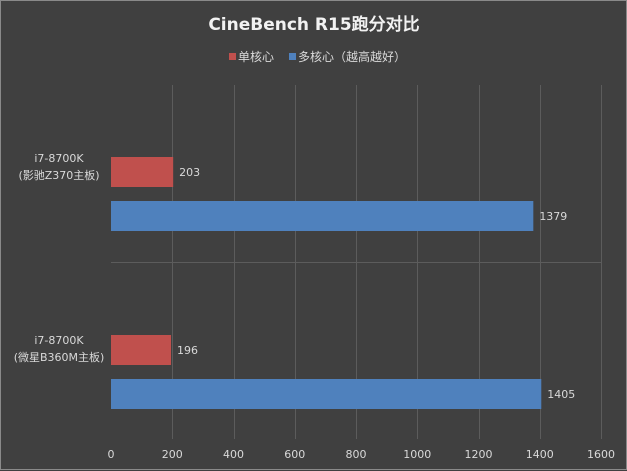 This screenshot has width=627, height=471. Describe the element at coordinates (540, 454) in the screenshot. I see `x-tick-label: 1400` at that location.